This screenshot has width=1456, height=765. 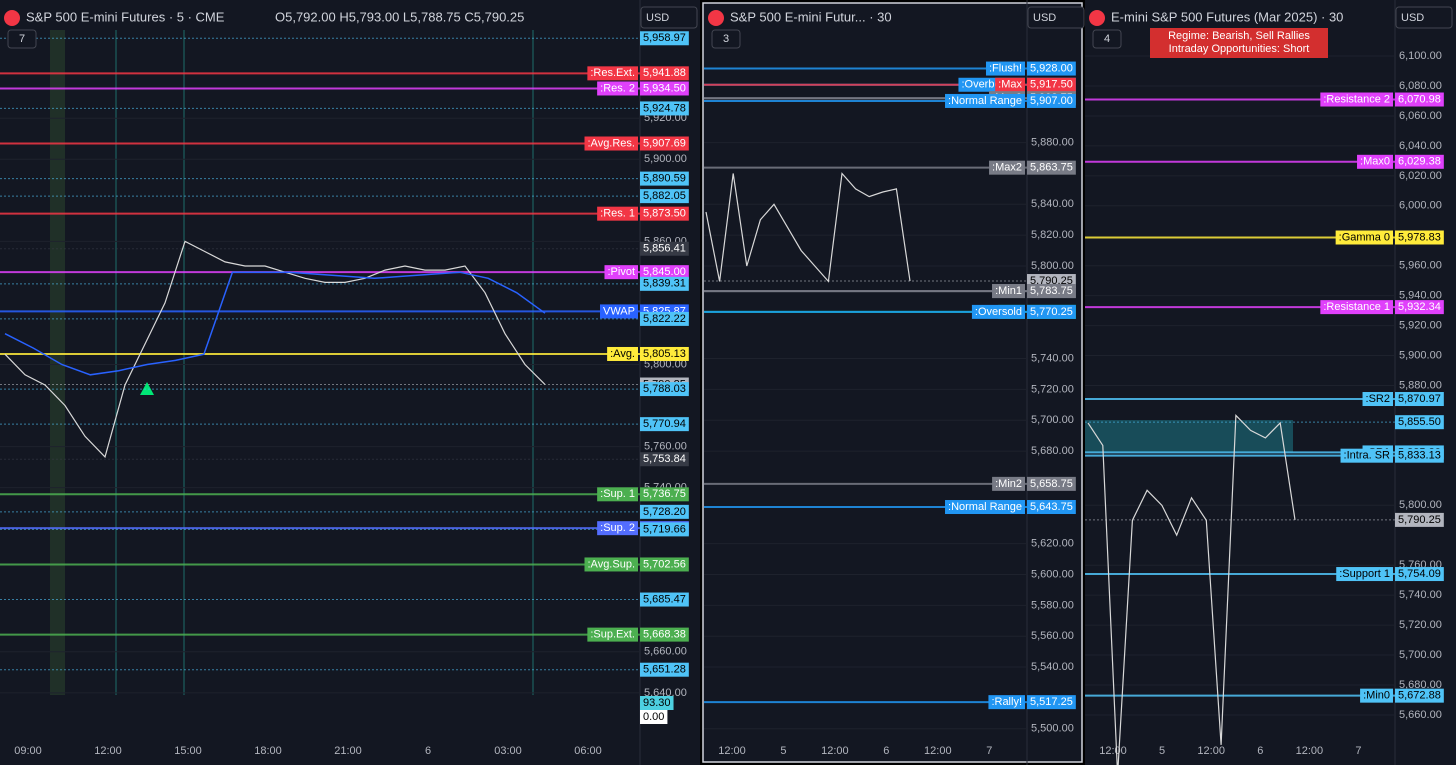 What do you see at coordinates (664, 494) in the screenshot?
I see `price-tag-text: 5,736.75` at bounding box center [664, 494].